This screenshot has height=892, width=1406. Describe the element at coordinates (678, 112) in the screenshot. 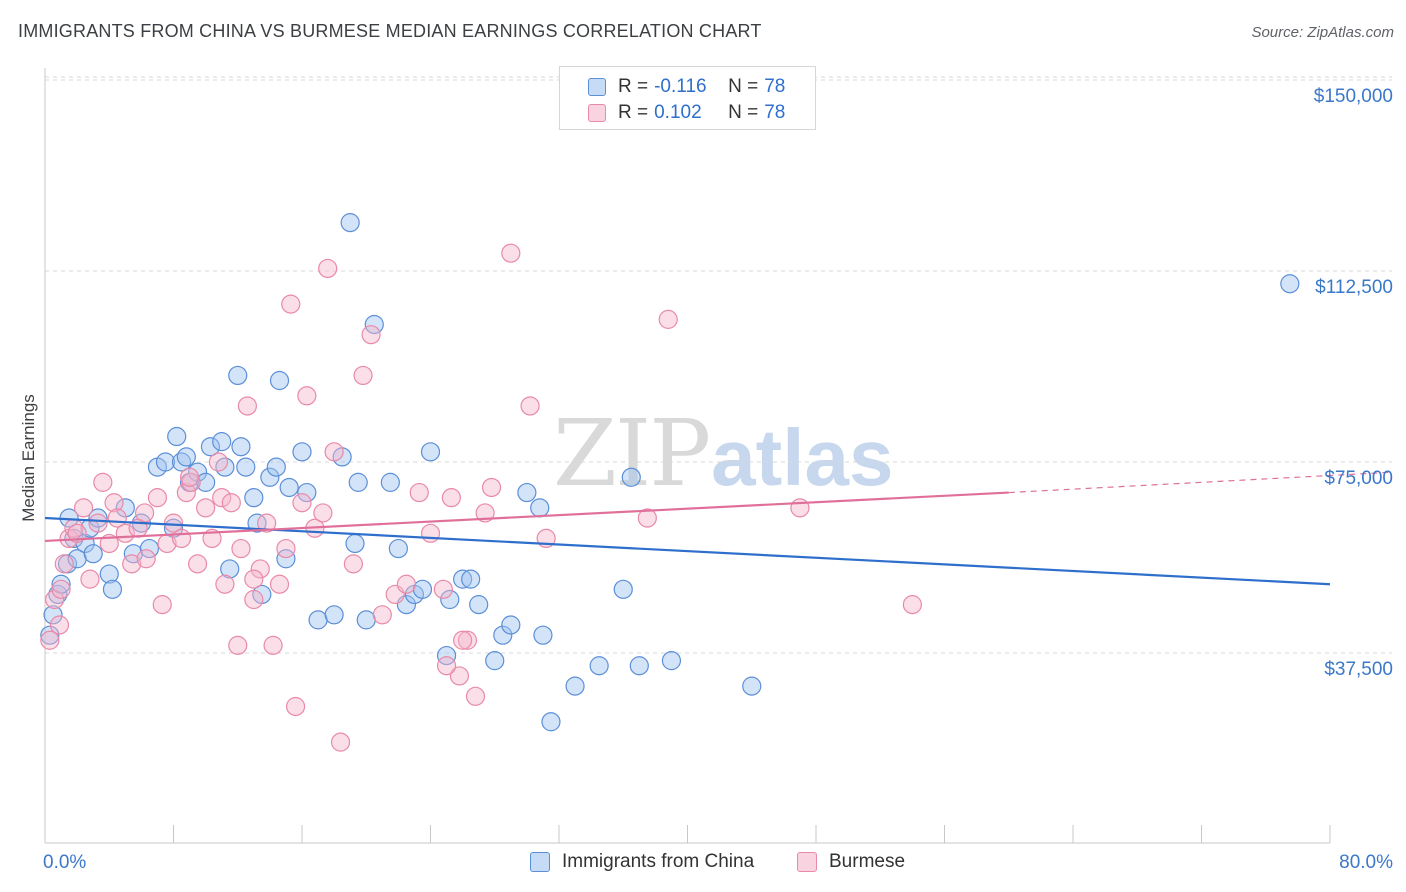

I see `legend-r-value: 0.102` at that location.